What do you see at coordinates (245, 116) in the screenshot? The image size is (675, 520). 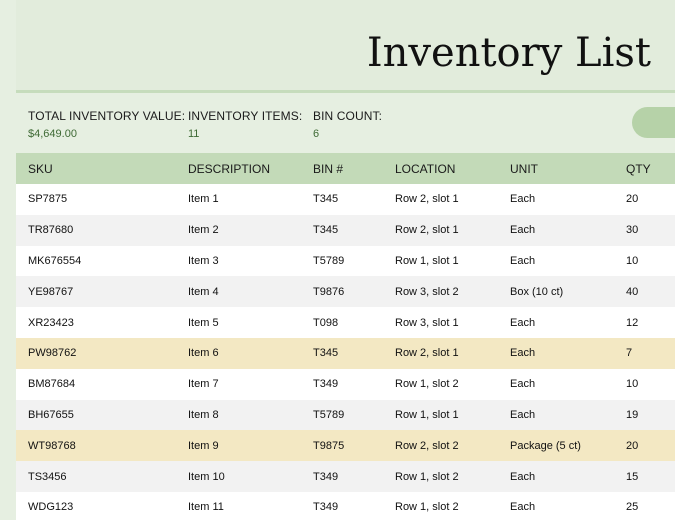 I see `inventory-items-label: INVENTORY ITEMS:` at bounding box center [245, 116].